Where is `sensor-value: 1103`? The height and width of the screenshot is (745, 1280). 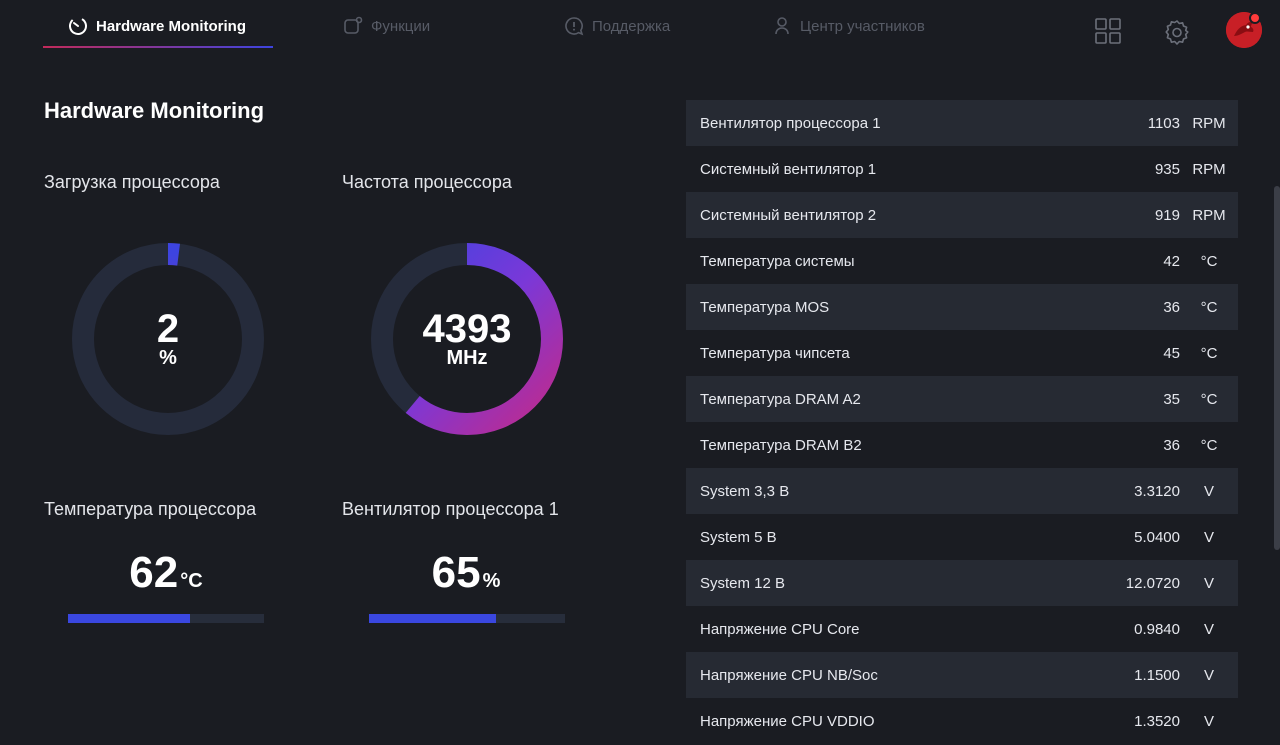
sensor-value: 1103 is located at coordinates (1163, 123).